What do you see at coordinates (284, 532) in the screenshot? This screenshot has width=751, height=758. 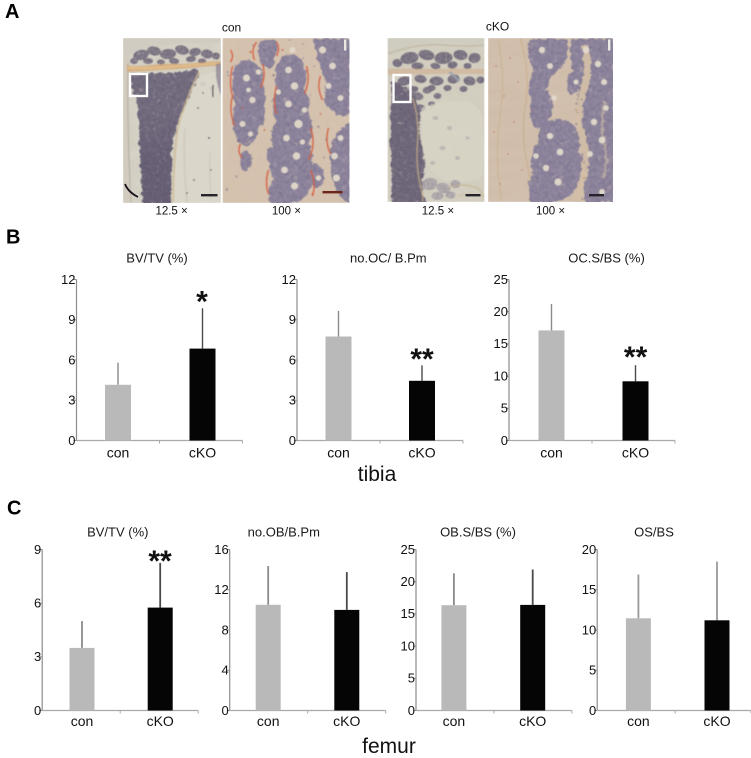 I see `svg-text: no.OB/B.Pm` at bounding box center [284, 532].